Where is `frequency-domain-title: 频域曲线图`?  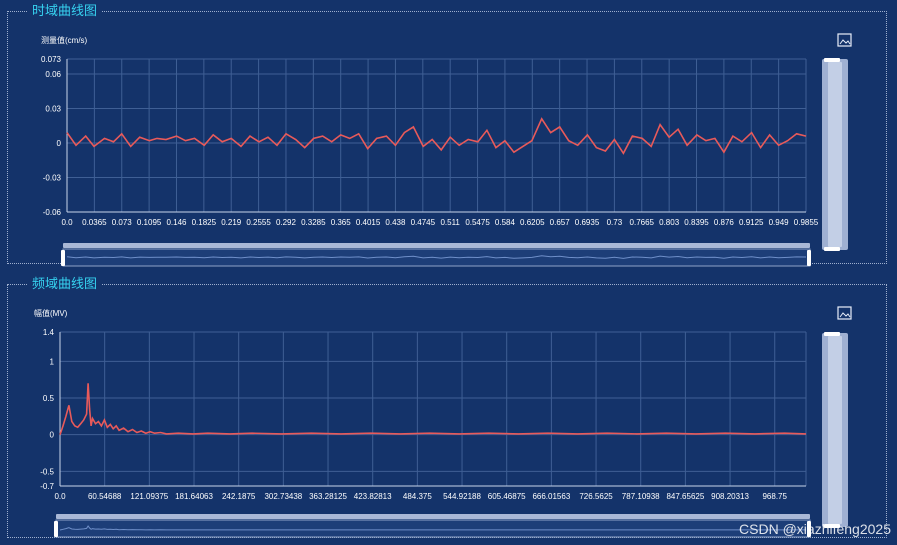
frequency-domain-title: 频域曲线图 is located at coordinates (65, 284).